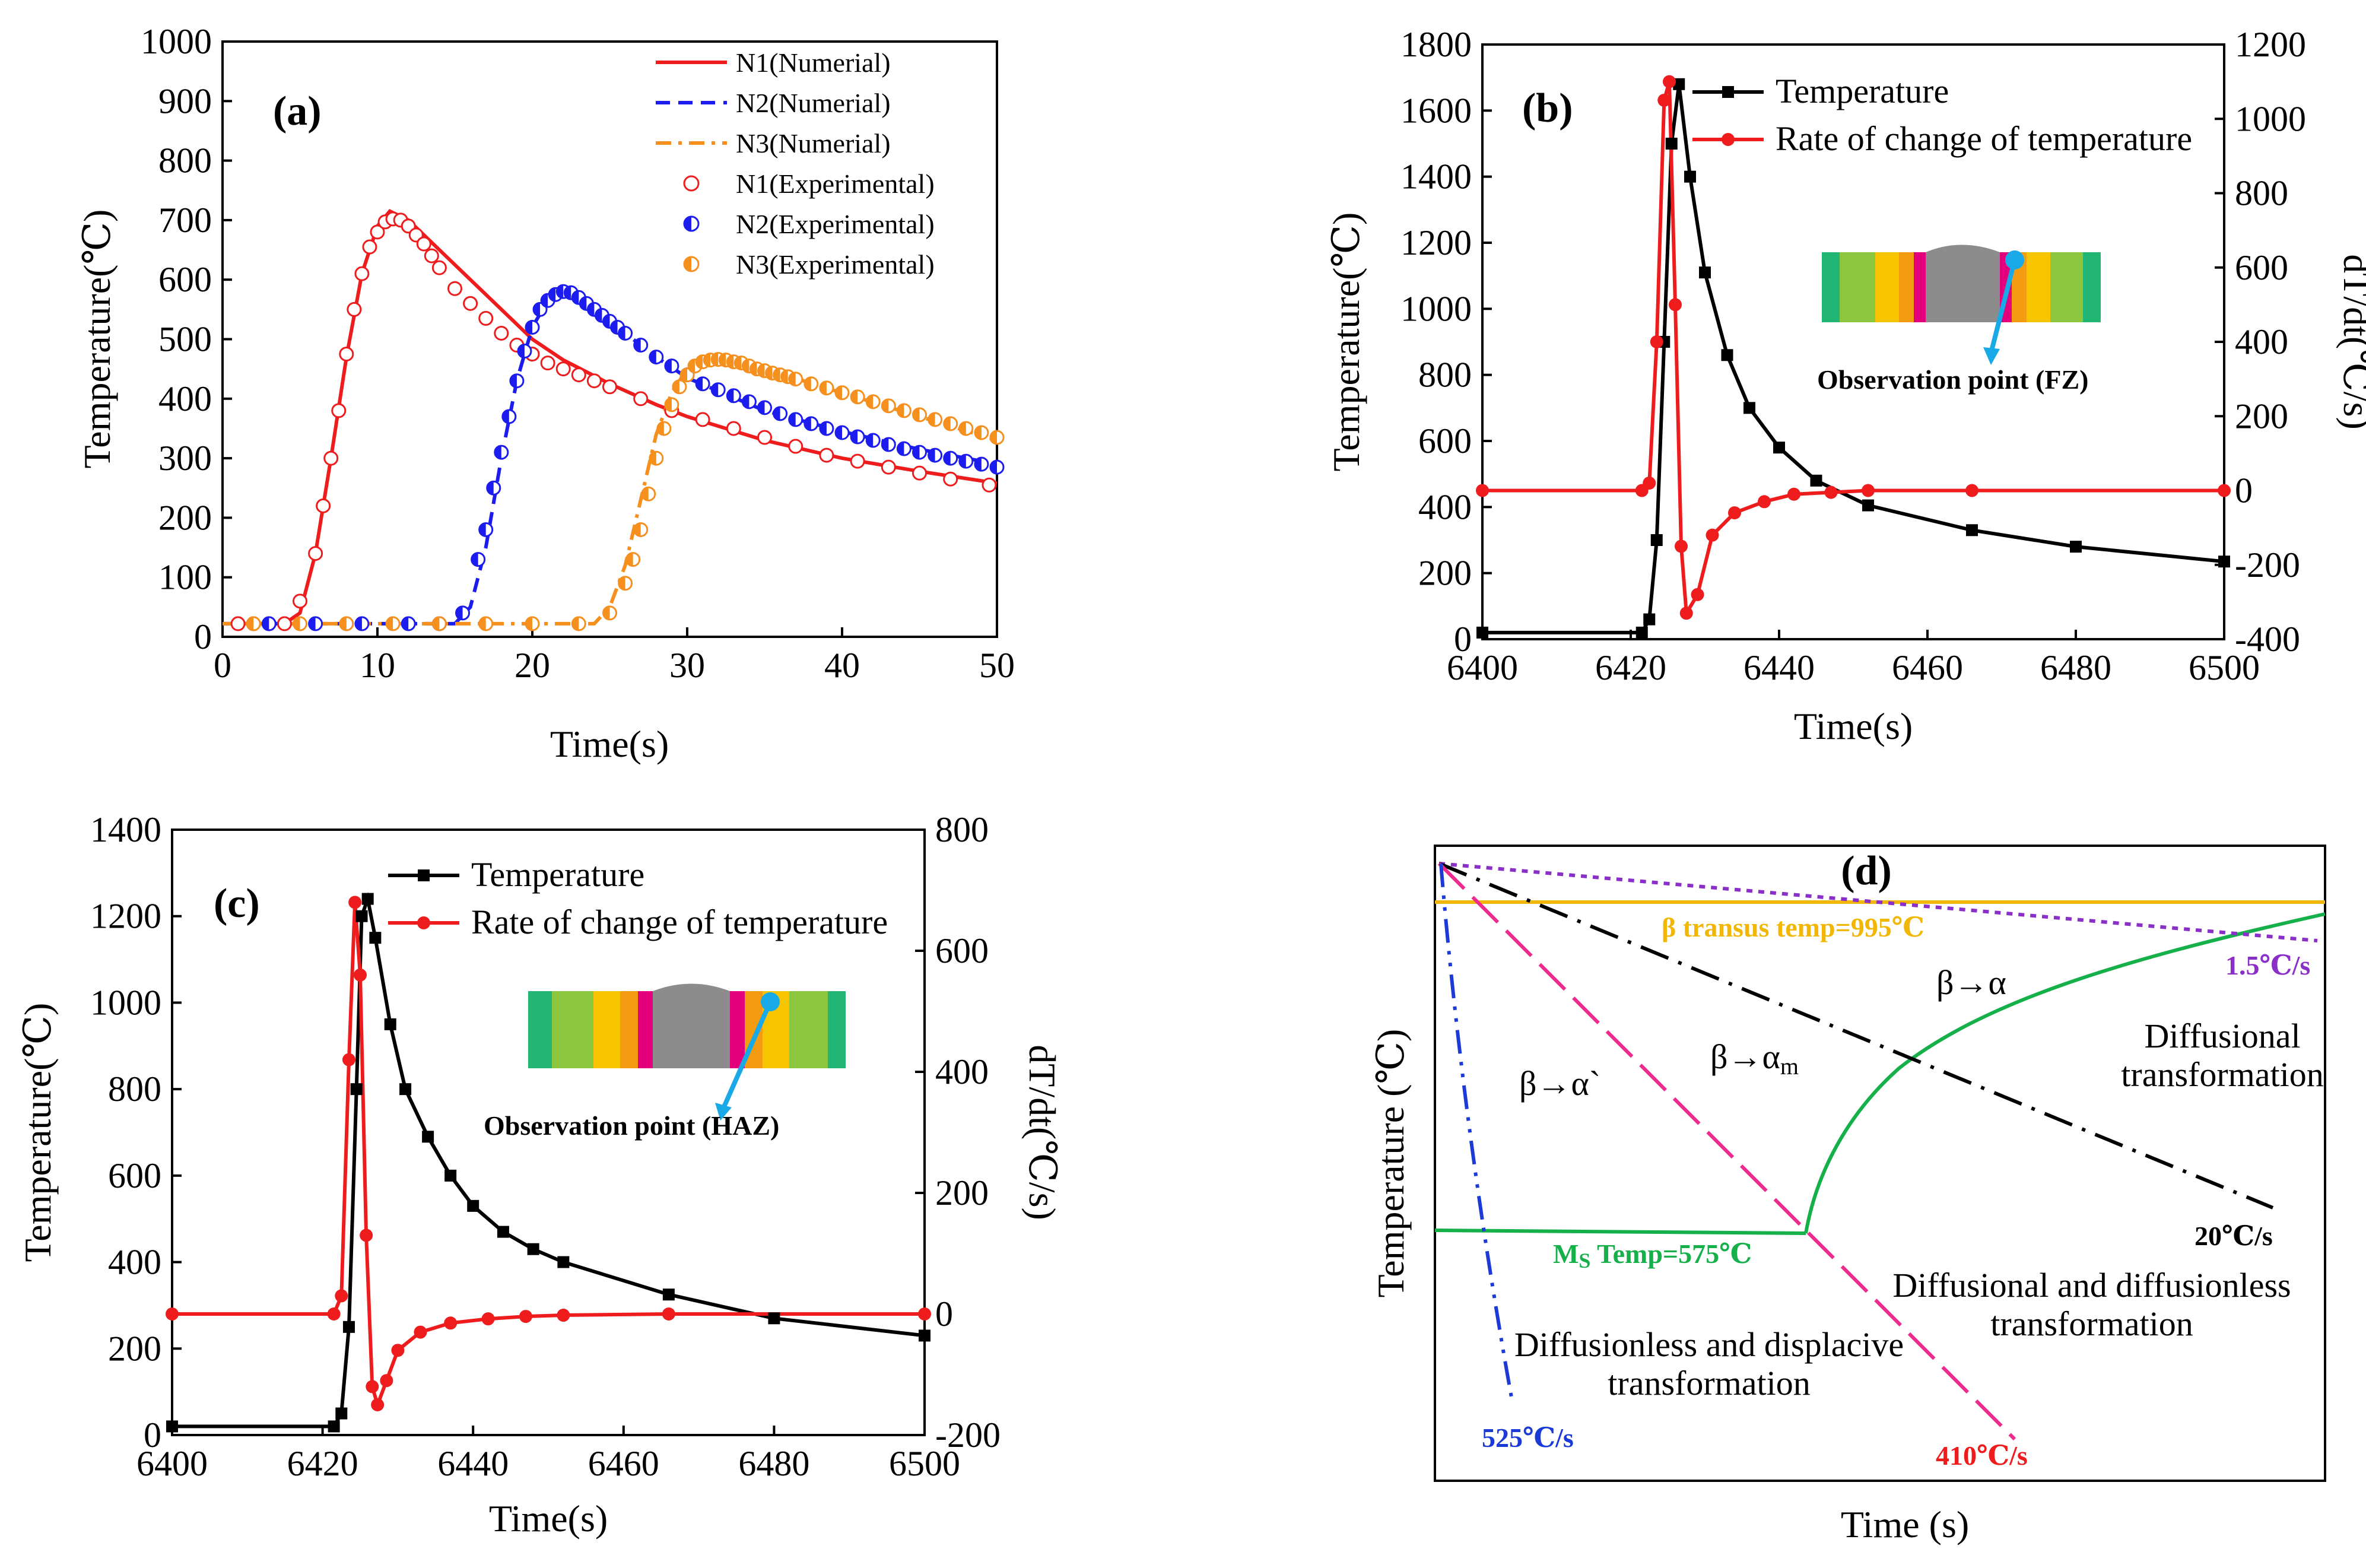 This screenshot has height=1568, width=2366. Describe the element at coordinates (1971, 982) in the screenshot. I see `chart-d-phase-alpha: β→α` at that location.